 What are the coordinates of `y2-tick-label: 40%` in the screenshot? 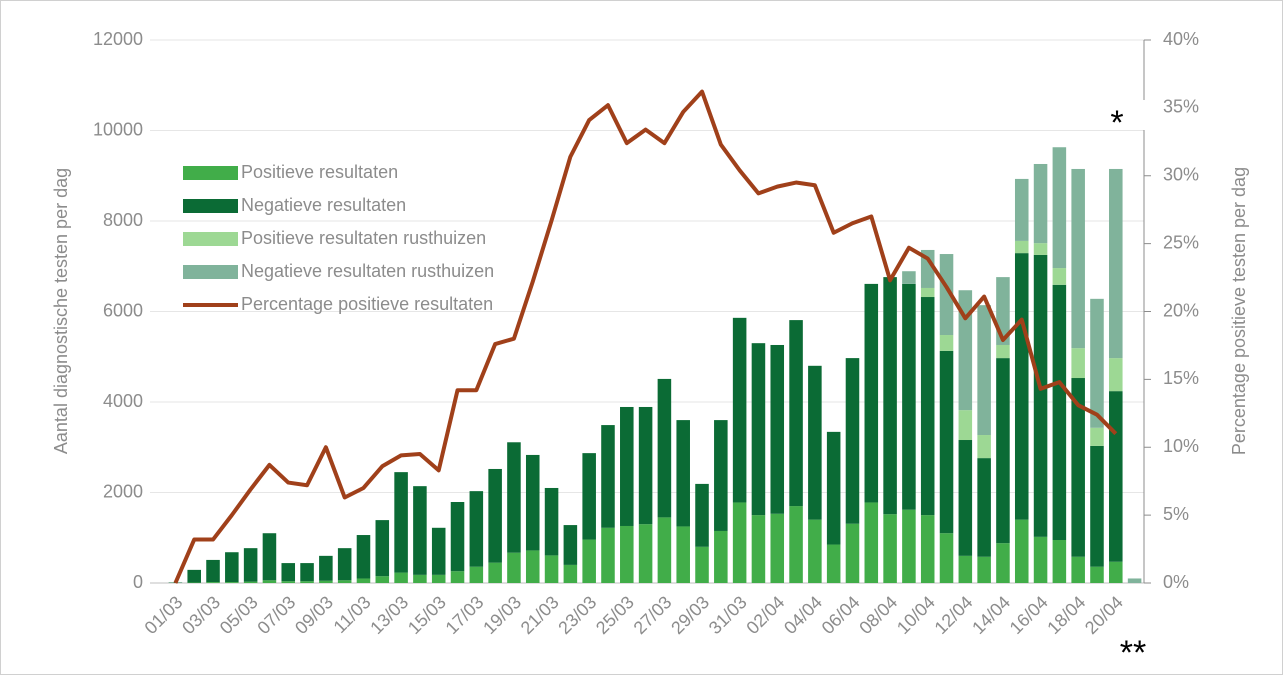 It's located at (1181, 39).